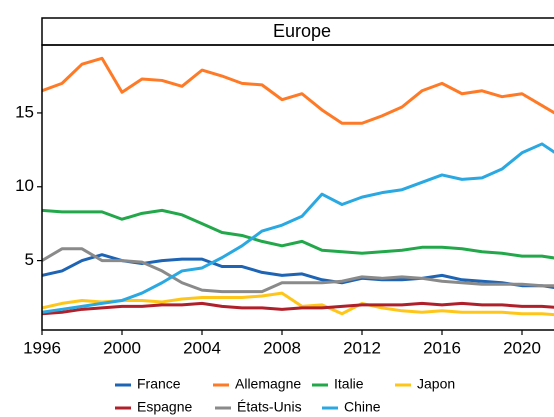 This screenshot has height=417, width=554. What do you see at coordinates (202, 347) in the screenshot?
I see `x-tick-label: 2004` at bounding box center [202, 347].